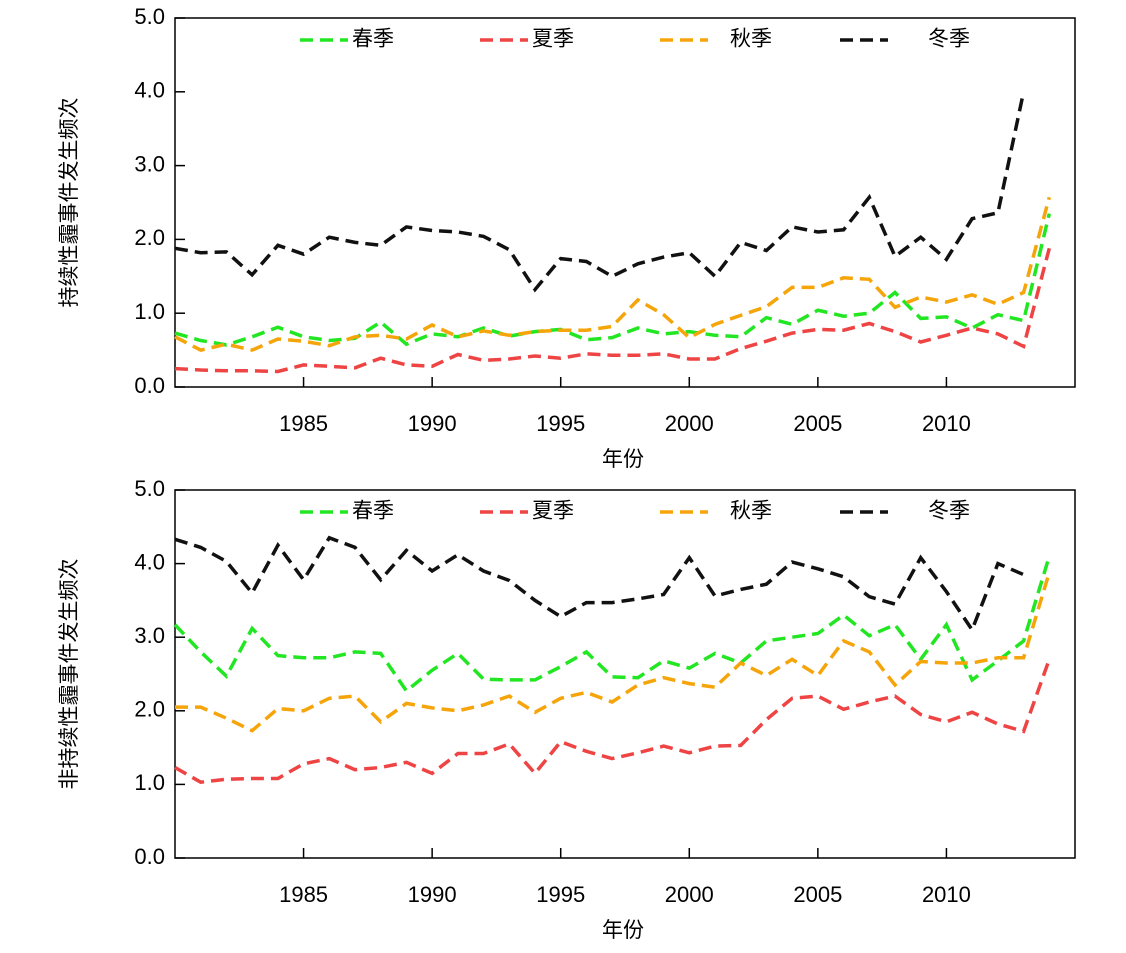  What do you see at coordinates (69, 674) in the screenshot?
I see `y-axis-label: 非持续性霾事件发生频次` at bounding box center [69, 674].